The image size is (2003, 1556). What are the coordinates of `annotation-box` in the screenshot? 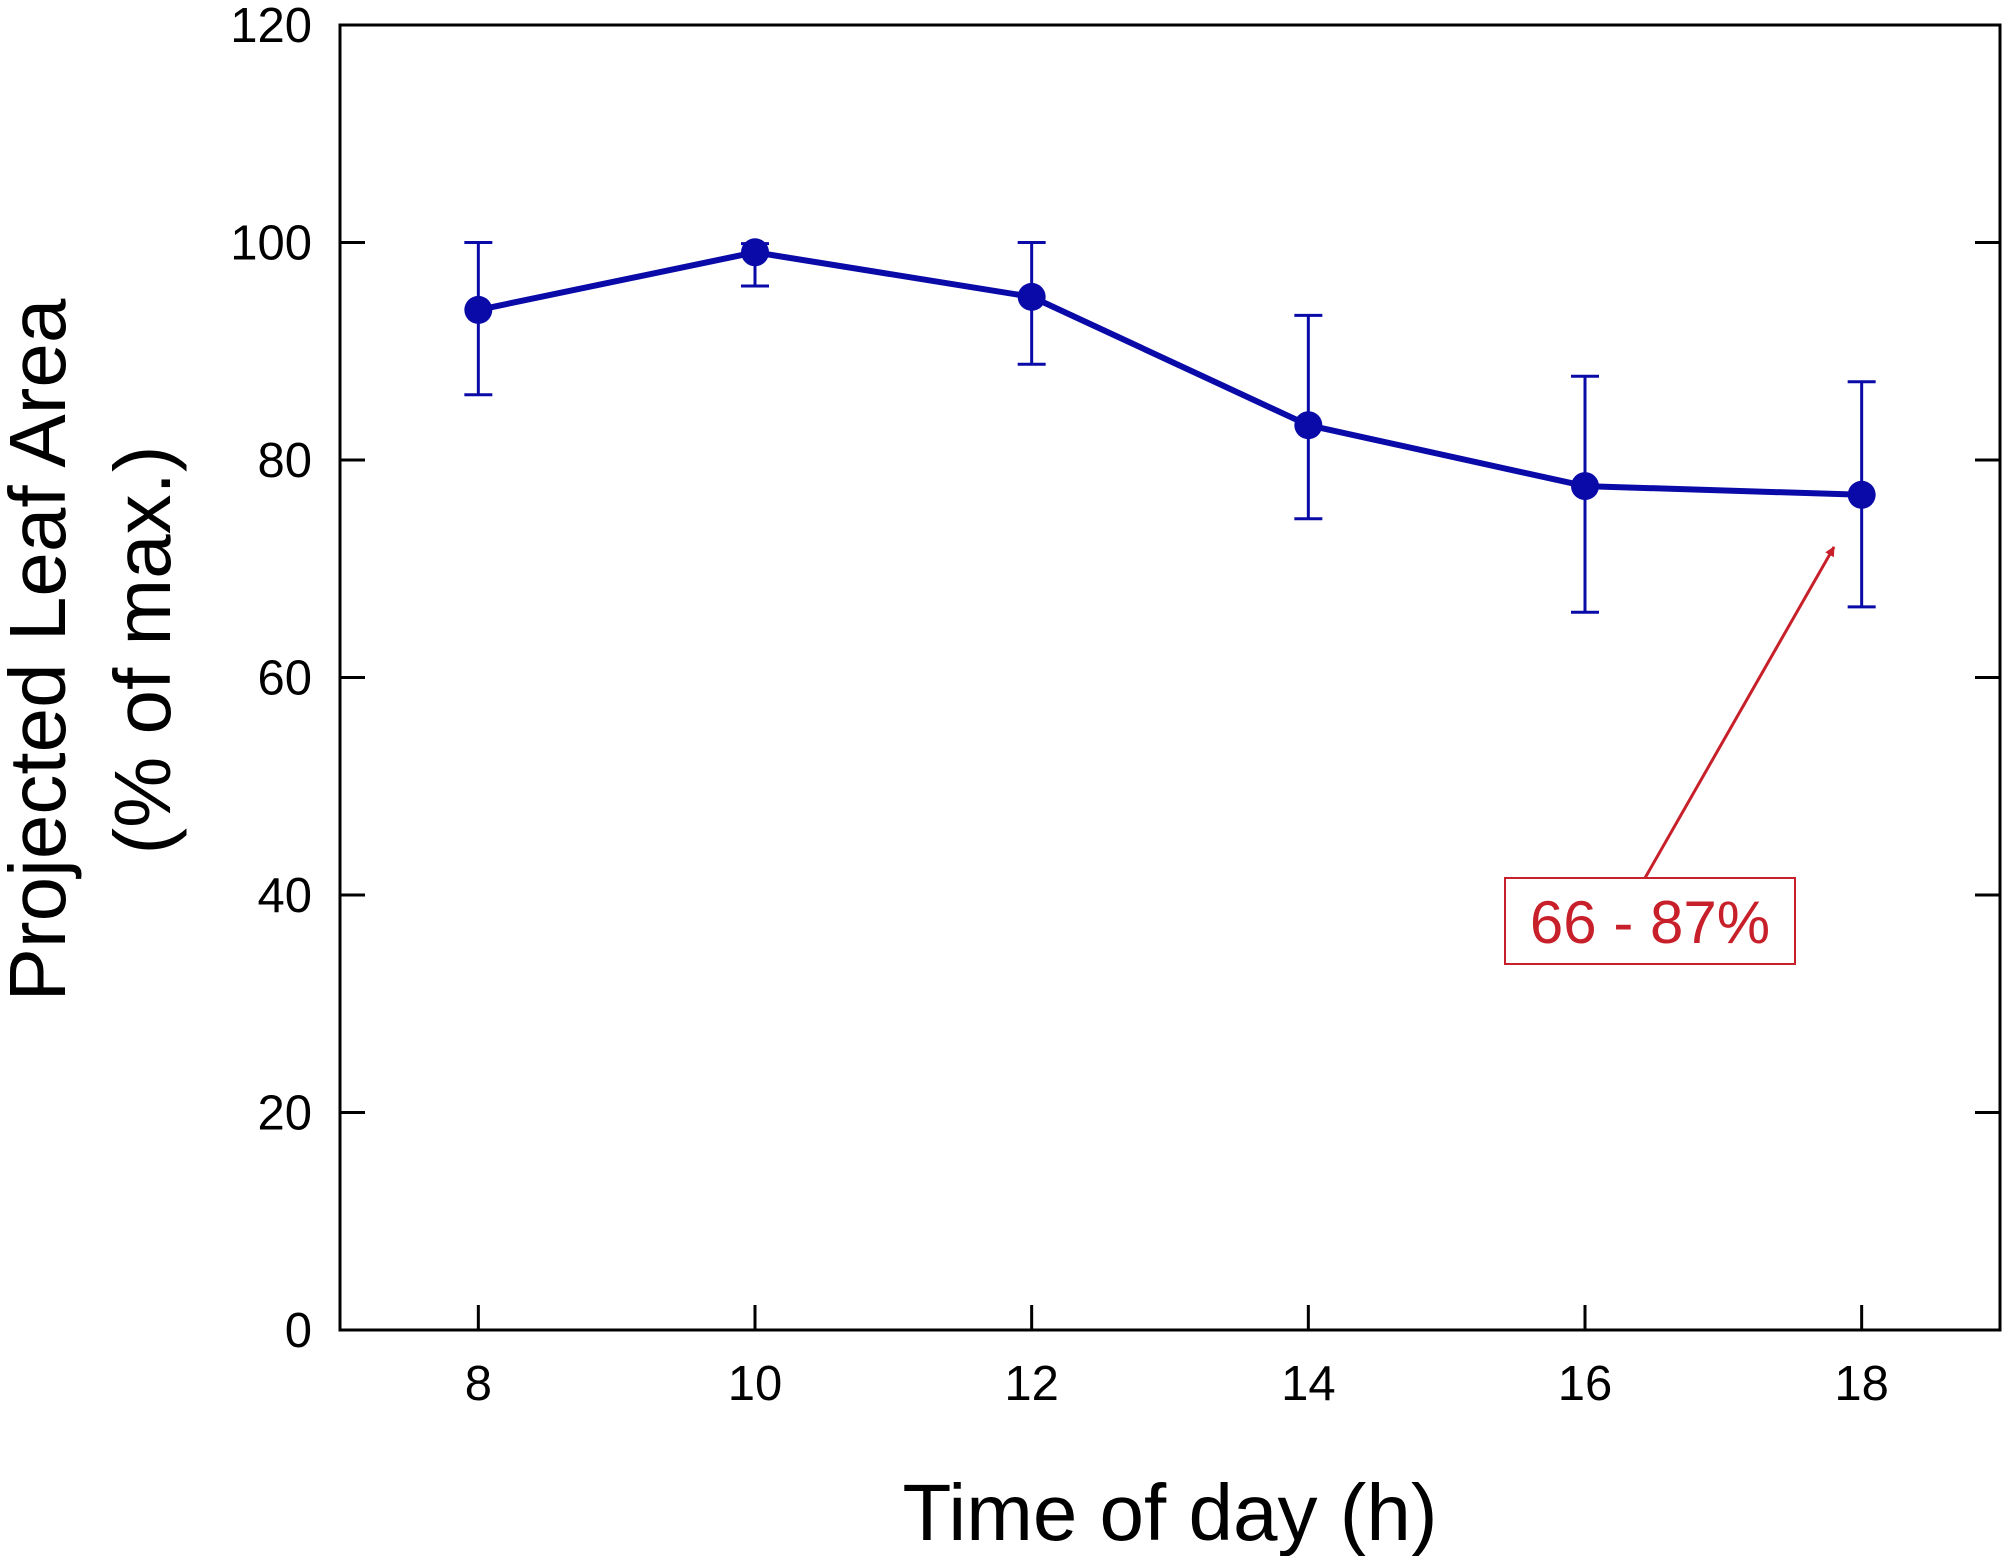 It's located at (1650, 921).